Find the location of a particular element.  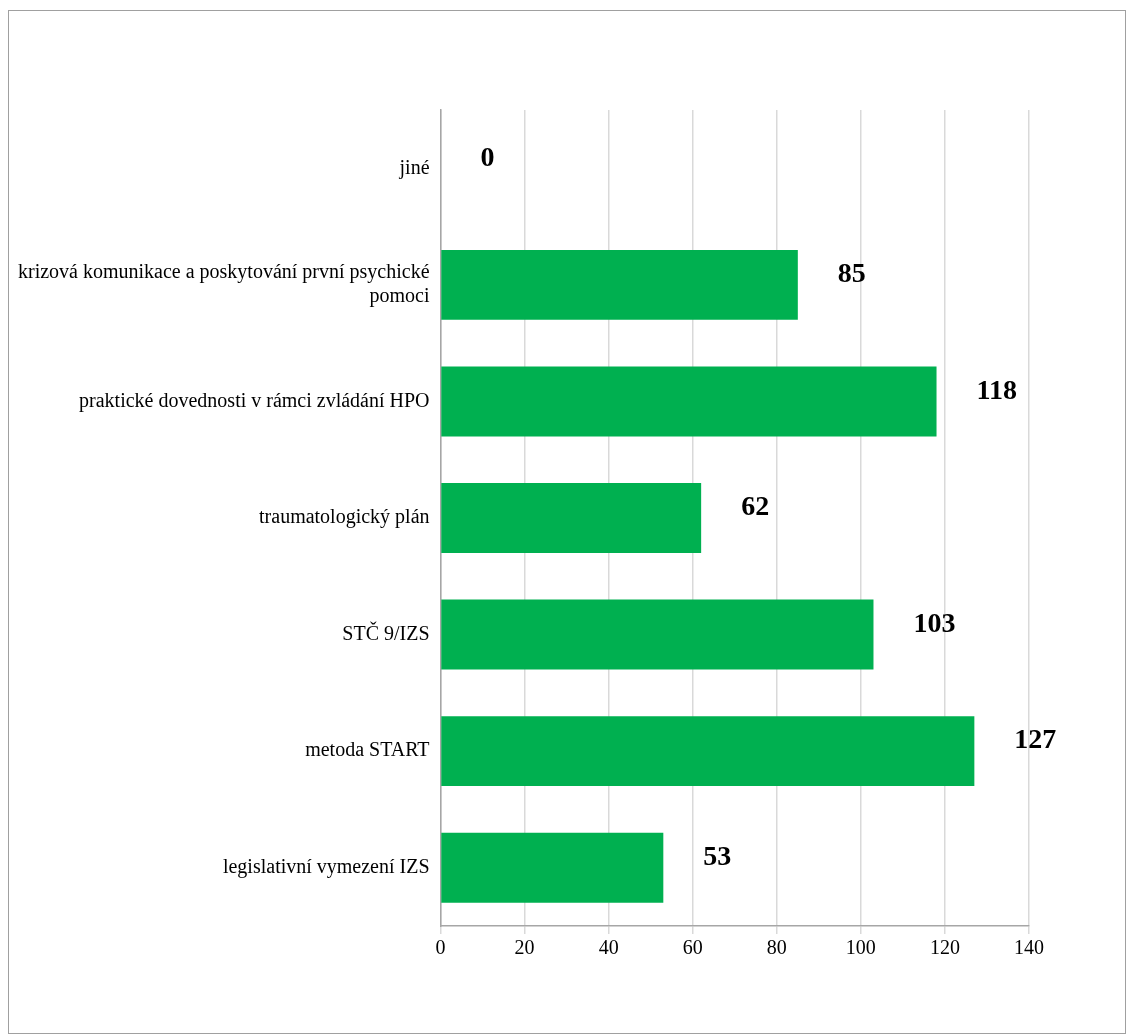

data-label: 0 is located at coordinates (487, 156).